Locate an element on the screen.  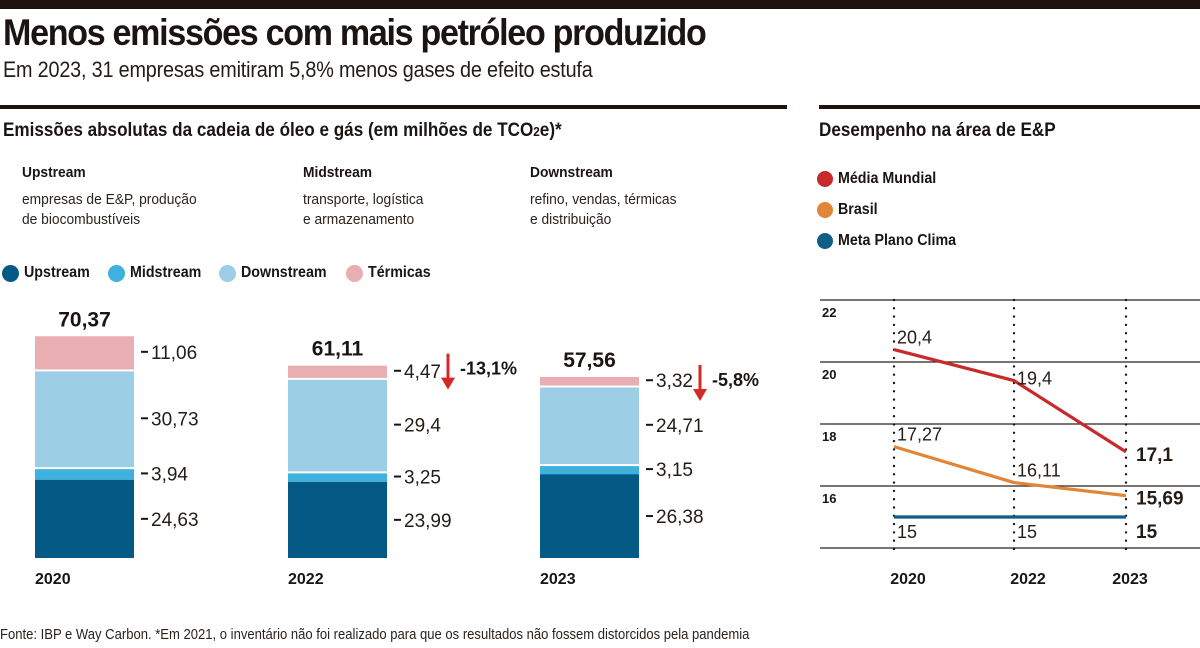
segment-value-label: 26,38 is located at coordinates (680, 517).